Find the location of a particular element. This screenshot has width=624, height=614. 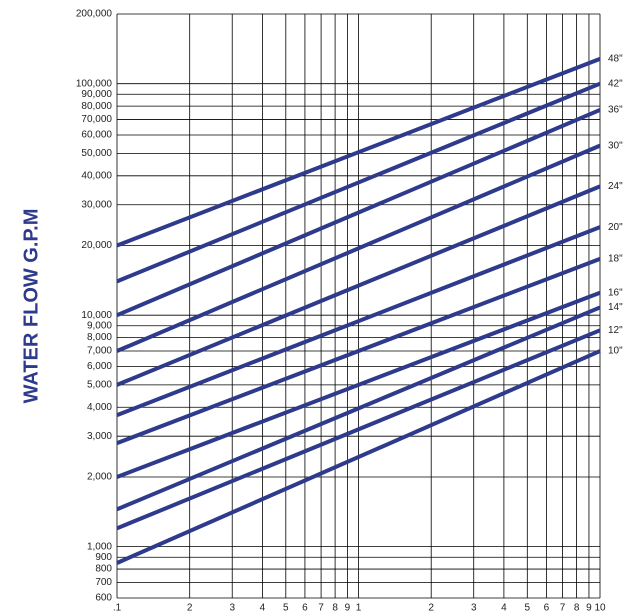

y-tick-label: 5,000 is located at coordinates (99, 384).